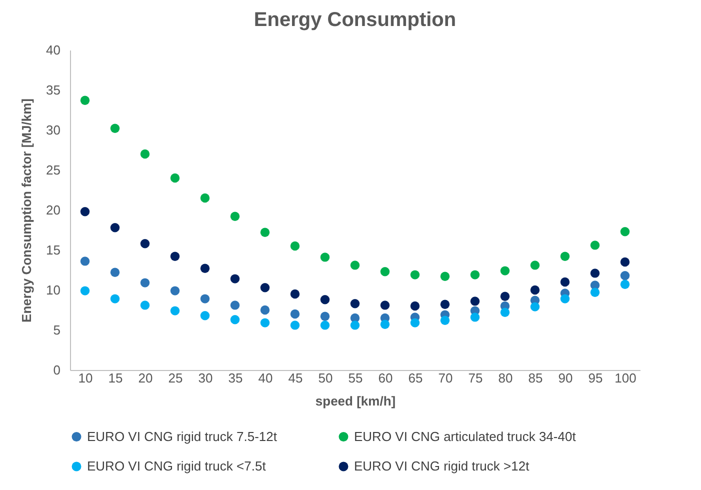  I want to click on y-tick-label: 40, so click(53, 50).